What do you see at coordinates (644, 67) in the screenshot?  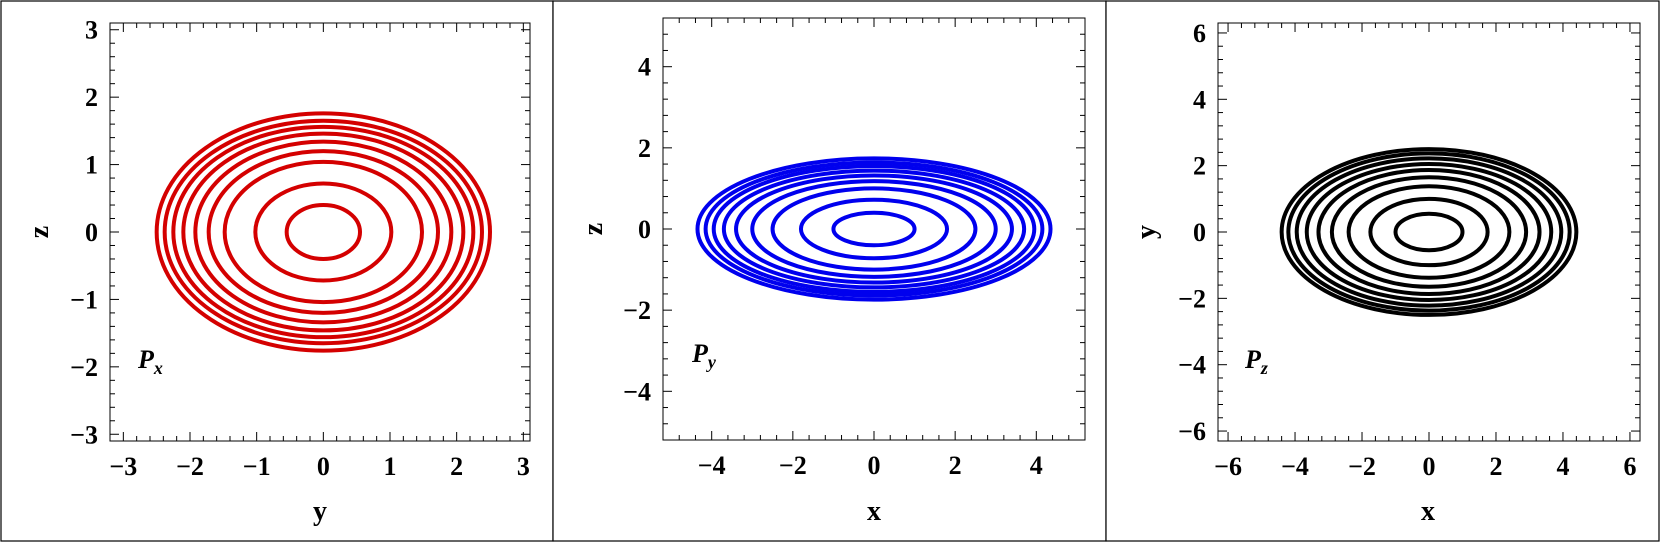 I see `panel-py-y-tick-label: 4` at bounding box center [644, 67].